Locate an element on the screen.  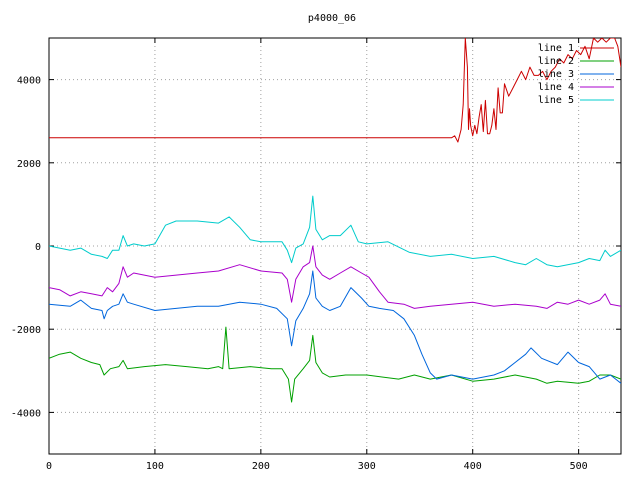
y-tick-label: 0 is located at coordinates (38, 247).